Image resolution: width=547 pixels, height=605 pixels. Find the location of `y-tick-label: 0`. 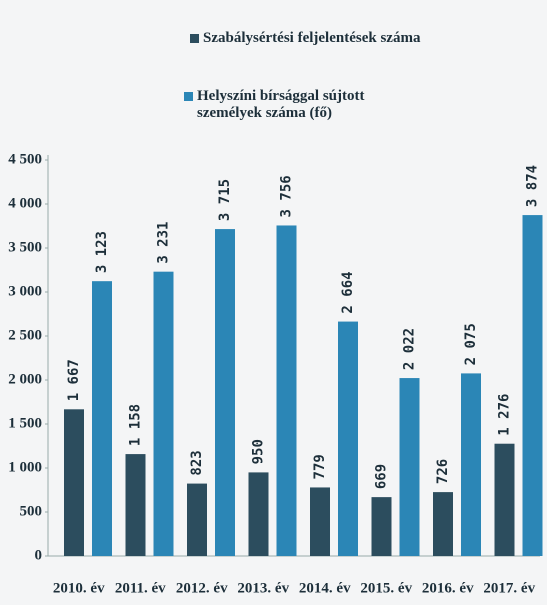

y-tick-label: 0 is located at coordinates (39, 555).